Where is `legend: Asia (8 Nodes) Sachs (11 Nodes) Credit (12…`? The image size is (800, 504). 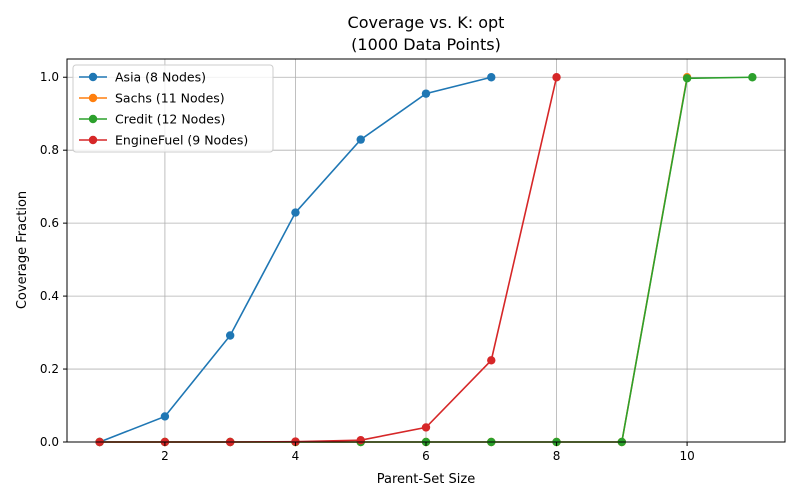 legend: Asia (8 Nodes) Sachs (11 Nodes) Credit (12… is located at coordinates (173, 108).